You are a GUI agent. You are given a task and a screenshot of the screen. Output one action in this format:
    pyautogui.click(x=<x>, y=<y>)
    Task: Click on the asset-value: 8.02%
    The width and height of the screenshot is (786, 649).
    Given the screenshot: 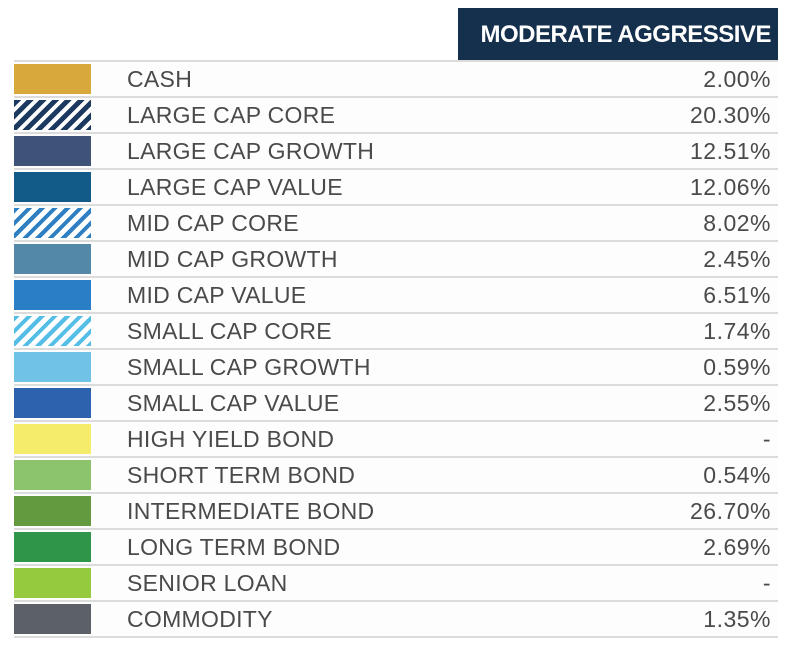 What is the action you would take?
    pyautogui.click(x=737, y=222)
    